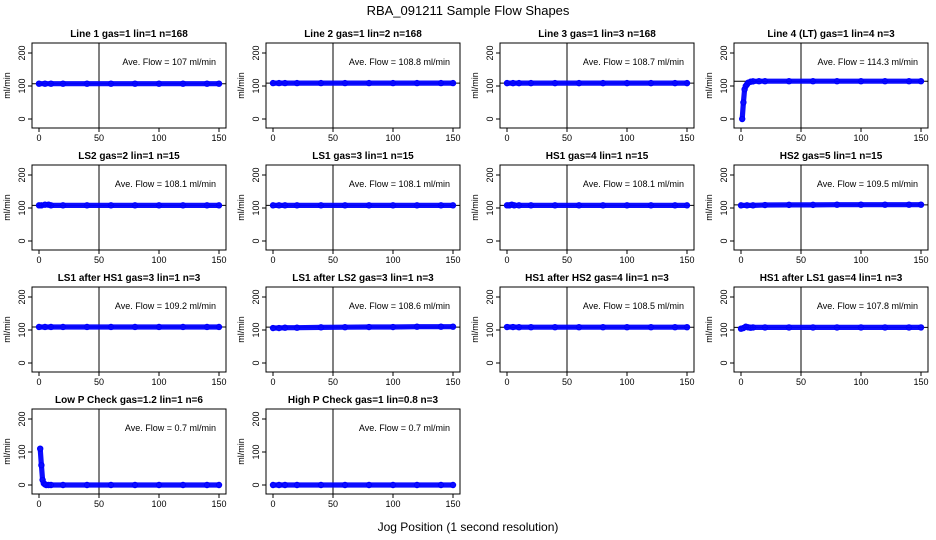 The width and height of the screenshot is (936, 540). Describe the element at coordinates (831, 278) in the screenshot. I see `panel-title: HS1 after LS1 gas=4 lin=1 n=3` at that location.